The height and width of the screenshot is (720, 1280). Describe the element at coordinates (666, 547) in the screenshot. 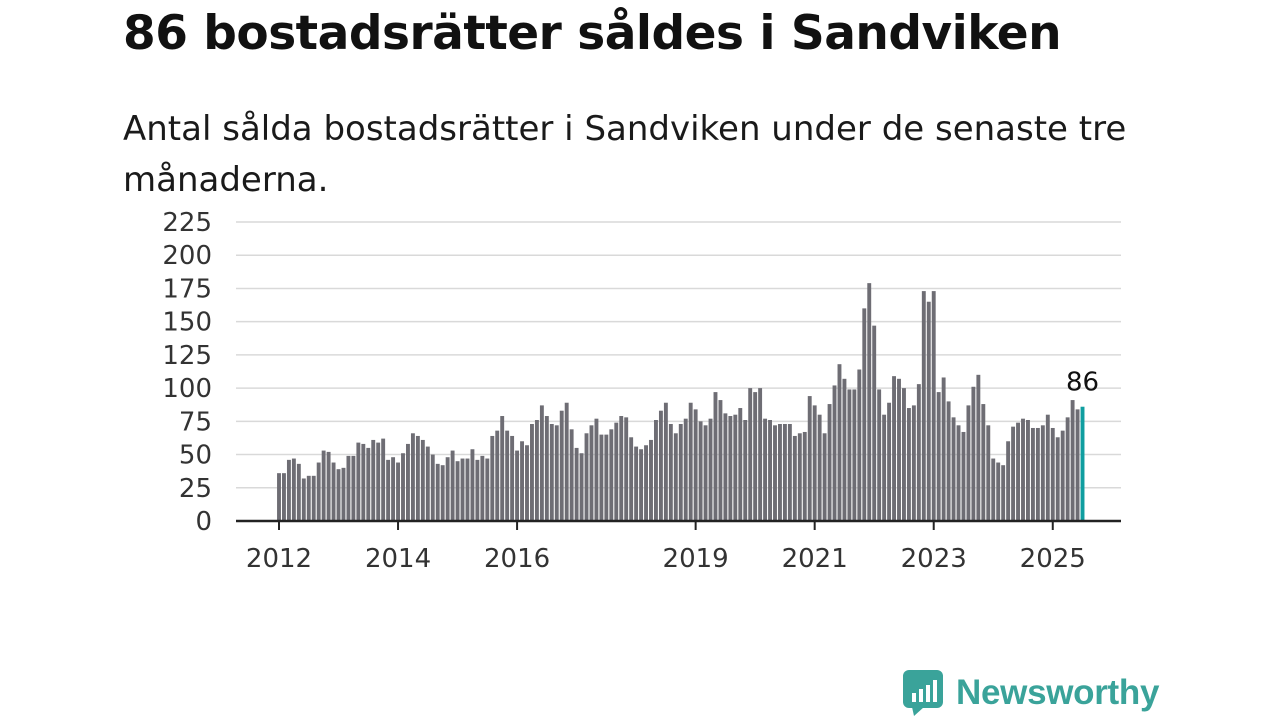

I see `x-axis-ticks: 2012 2014 2016 2019 2021 2023 2025` at that location.